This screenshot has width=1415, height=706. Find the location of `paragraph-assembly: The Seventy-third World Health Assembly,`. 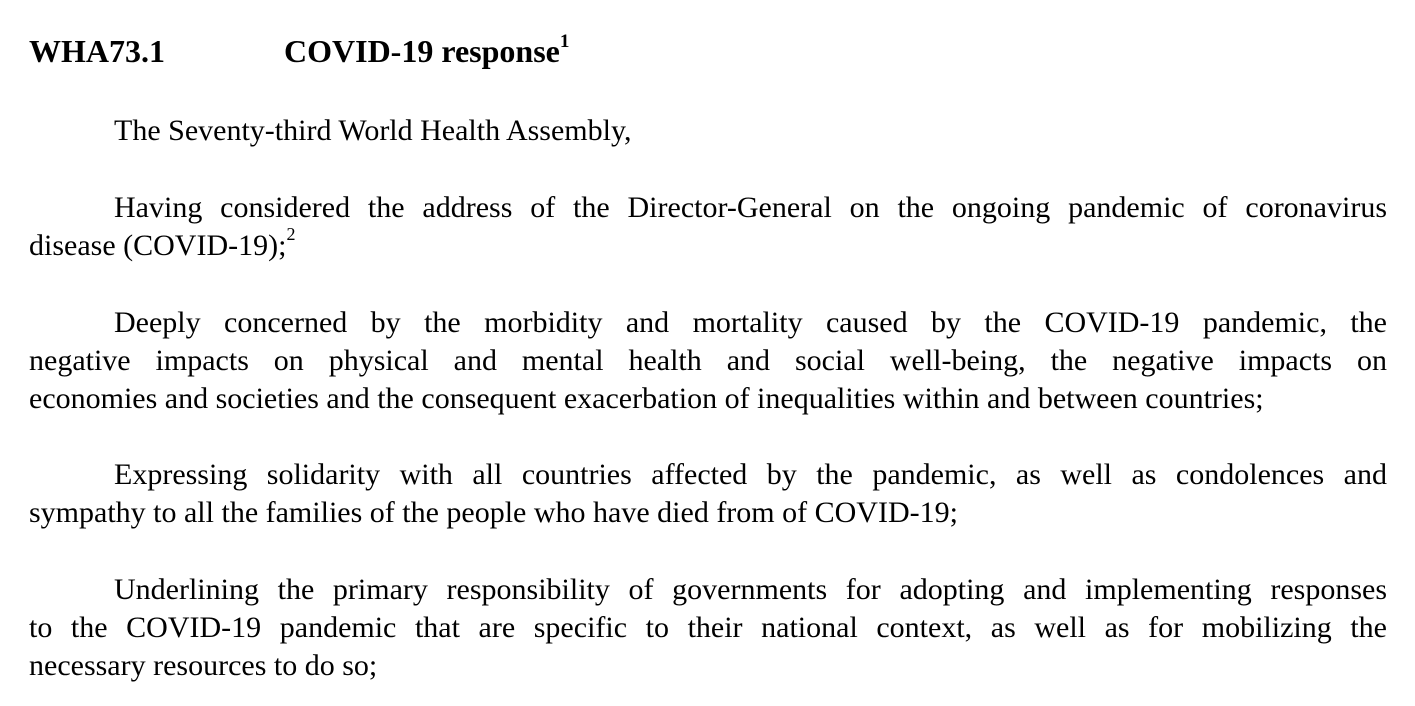

paragraph-assembly: The Seventy-third World Health Assembly, is located at coordinates (708, 131).